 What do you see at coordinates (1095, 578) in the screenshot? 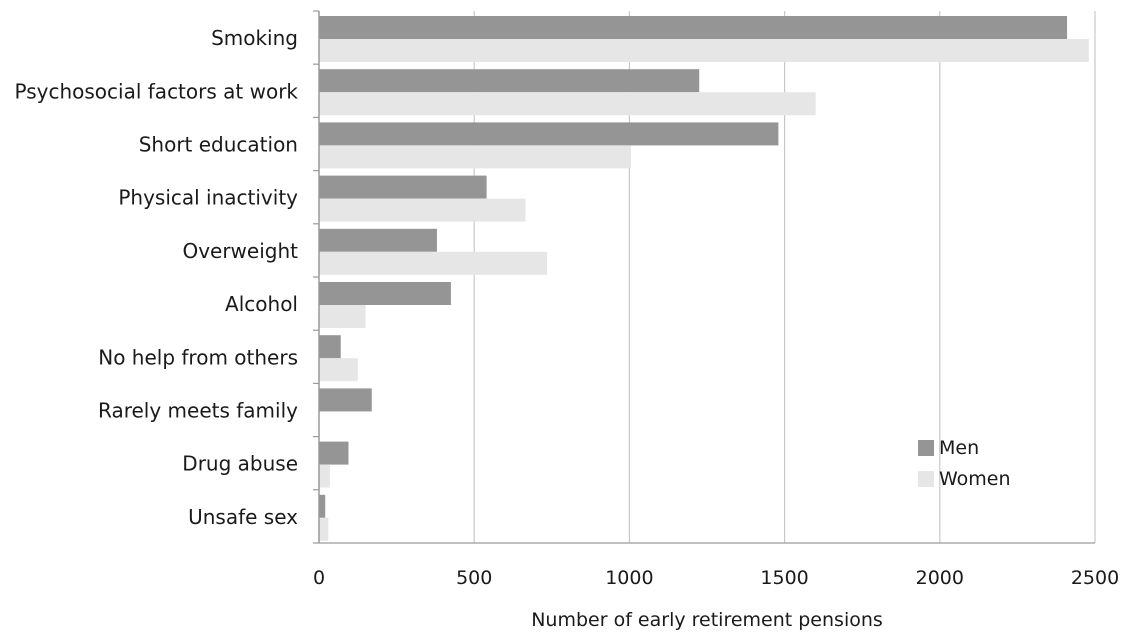
I see `x-tick-label-2500: 2500` at bounding box center [1095, 578].